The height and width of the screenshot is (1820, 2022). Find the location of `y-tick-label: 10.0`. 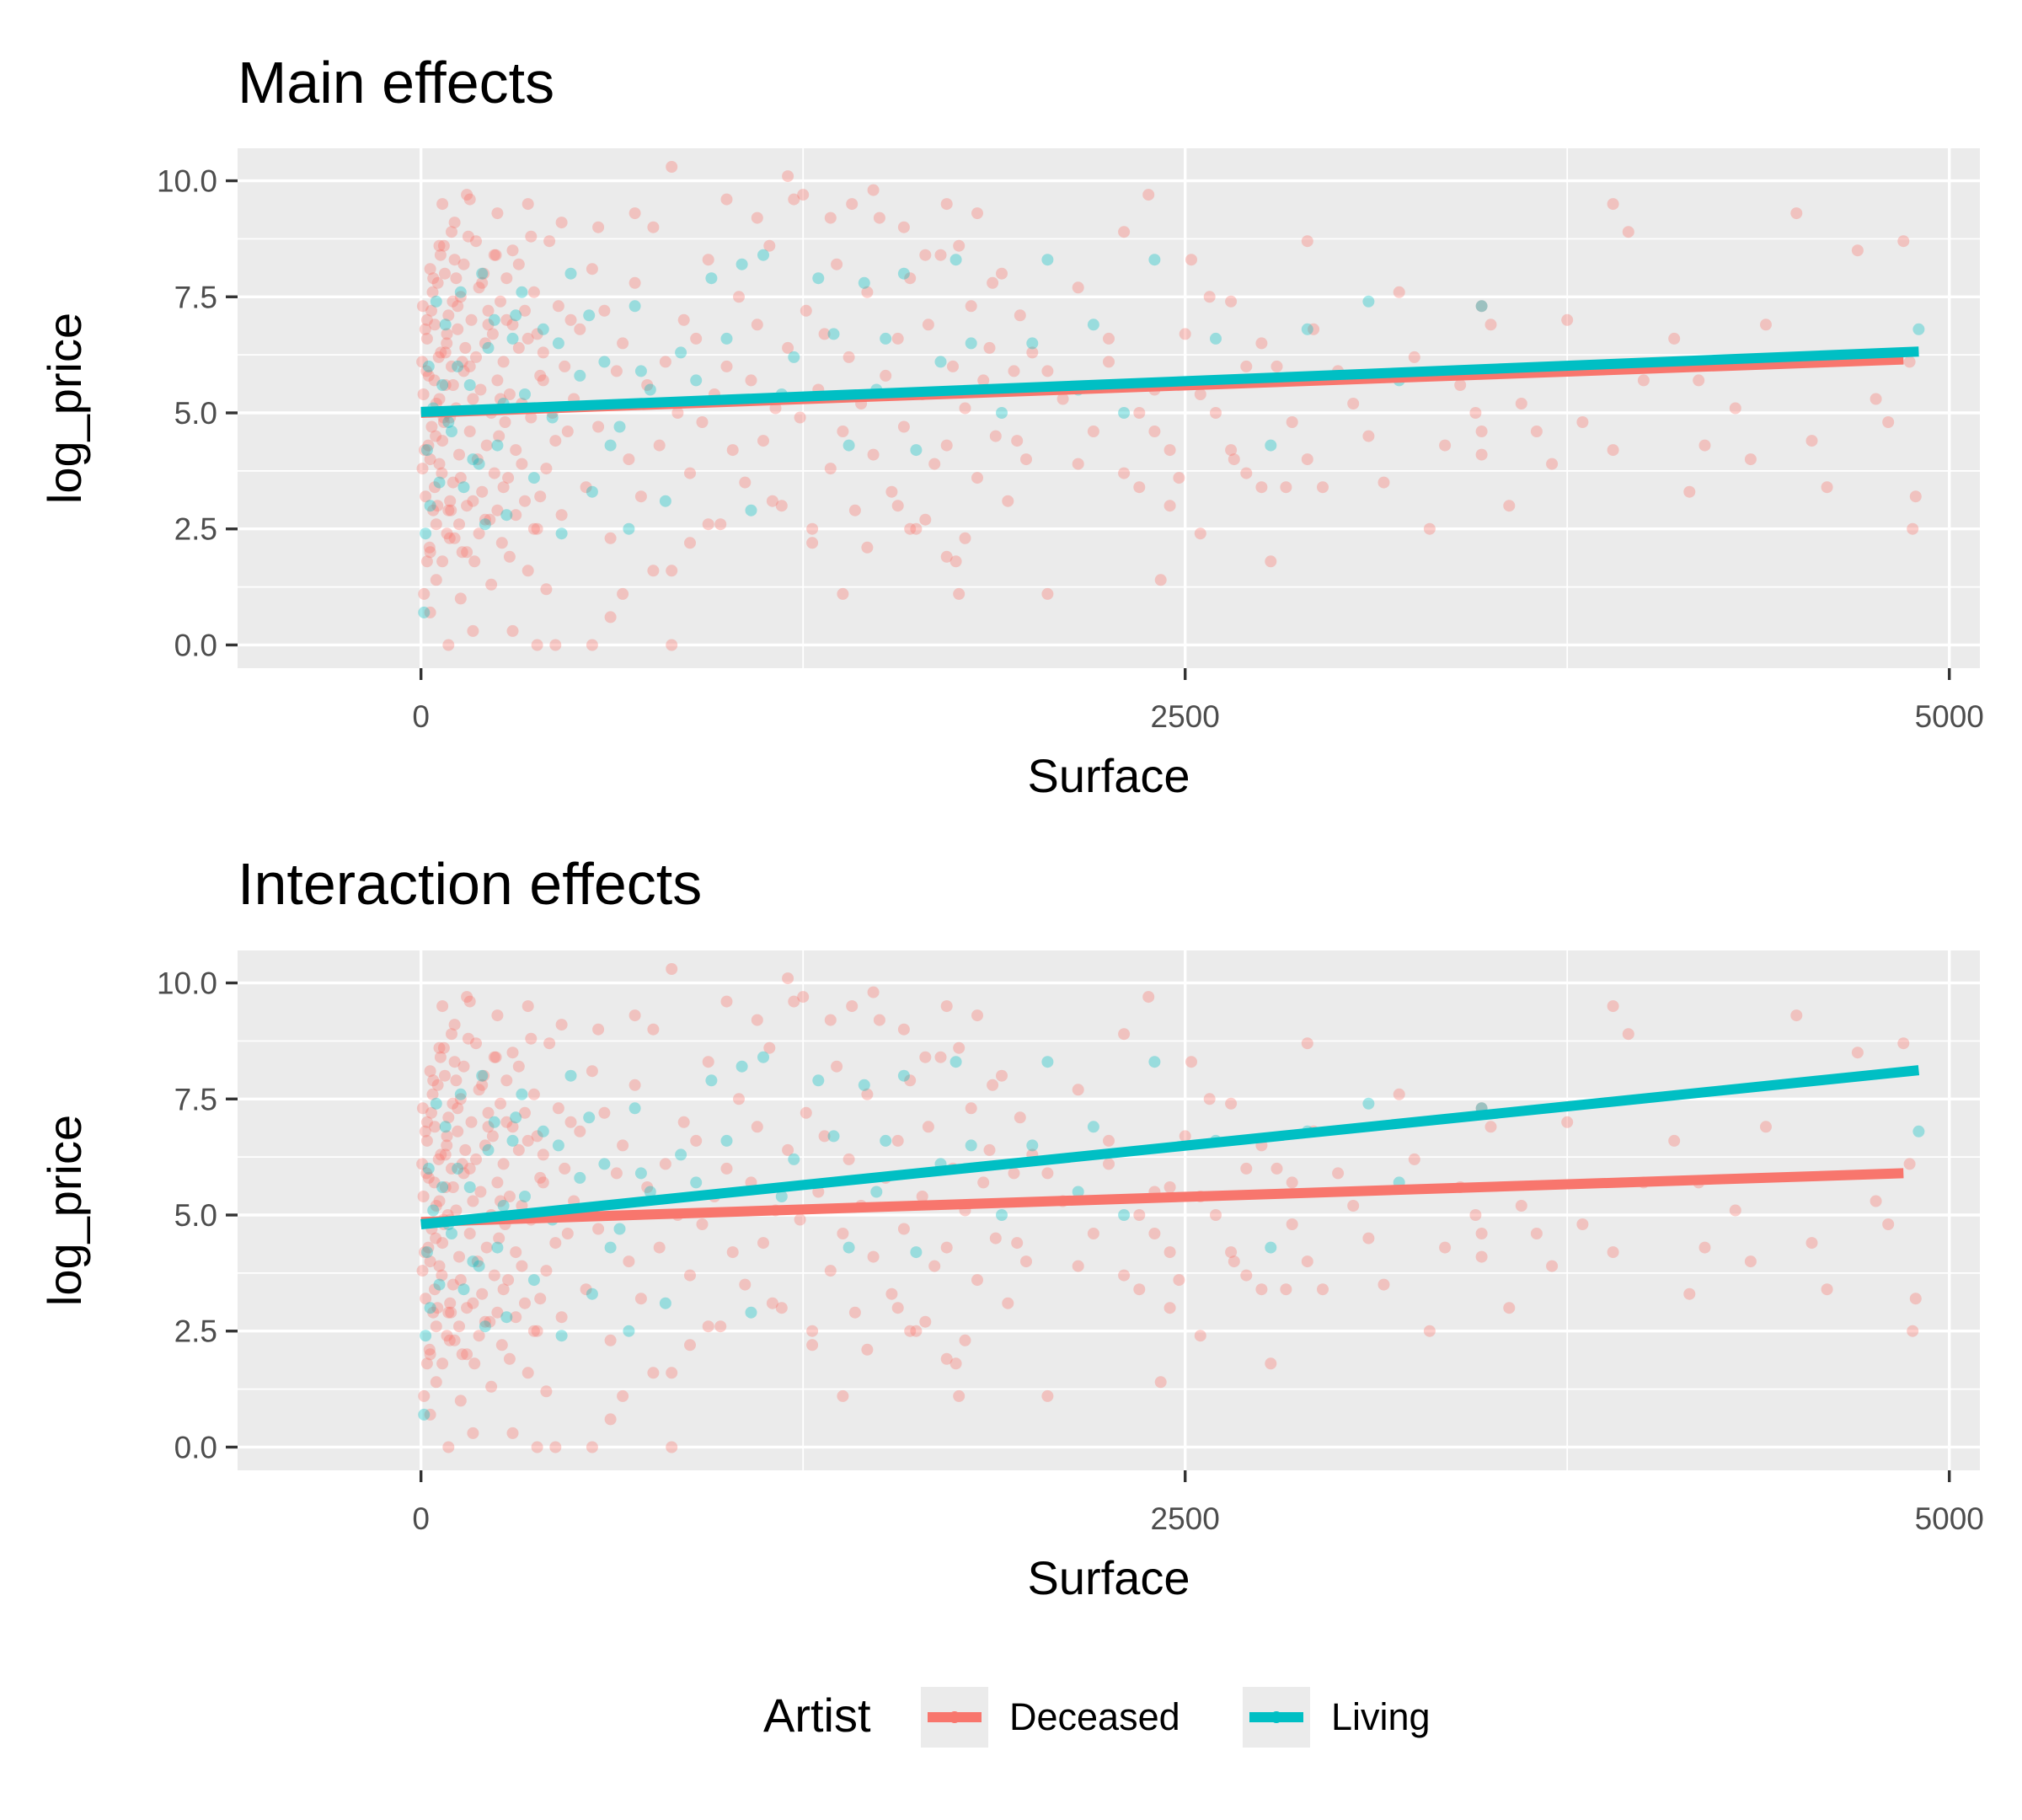

y-tick-label: 10.0 is located at coordinates (187, 983).